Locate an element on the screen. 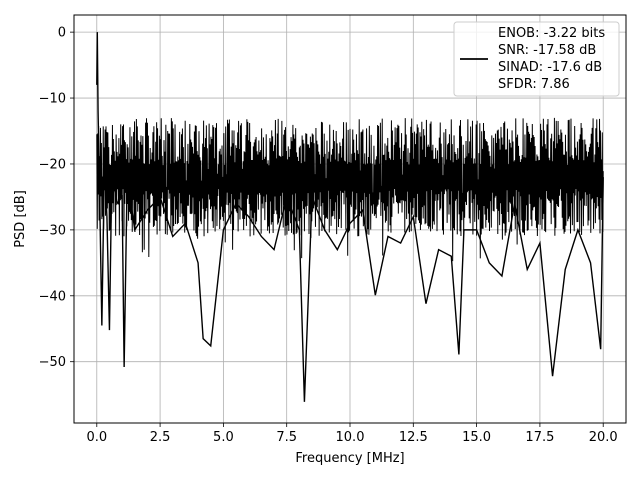 This screenshot has width=640, height=480. x-tick-label: 12.5 is located at coordinates (413, 437).